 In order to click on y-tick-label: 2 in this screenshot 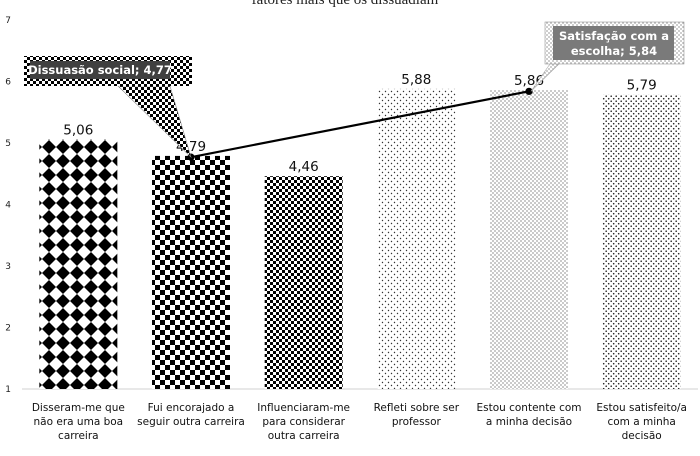, I will do `click(8, 329)`.